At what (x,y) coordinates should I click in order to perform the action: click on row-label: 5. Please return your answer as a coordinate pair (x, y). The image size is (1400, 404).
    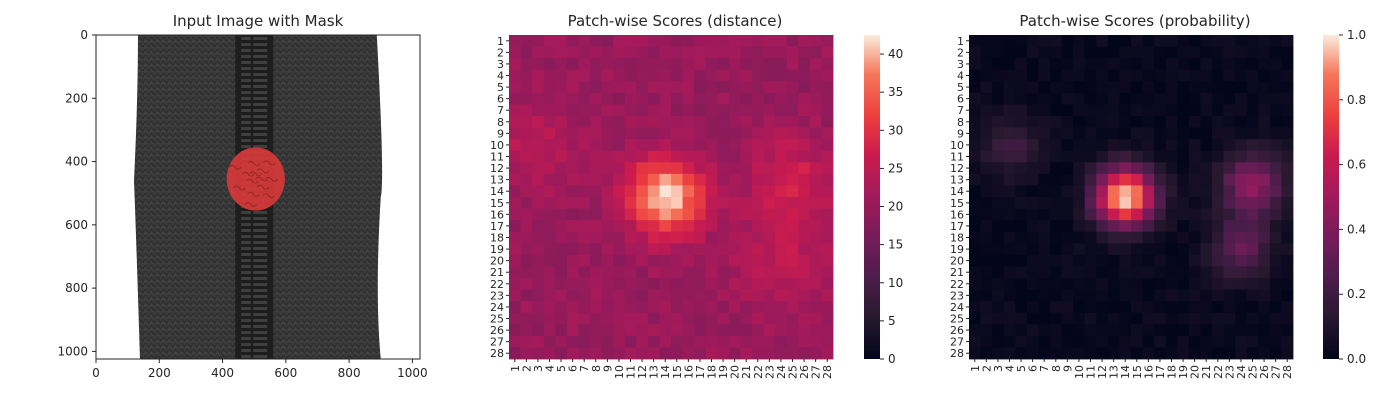
    Looking at the image, I should click on (960, 87).